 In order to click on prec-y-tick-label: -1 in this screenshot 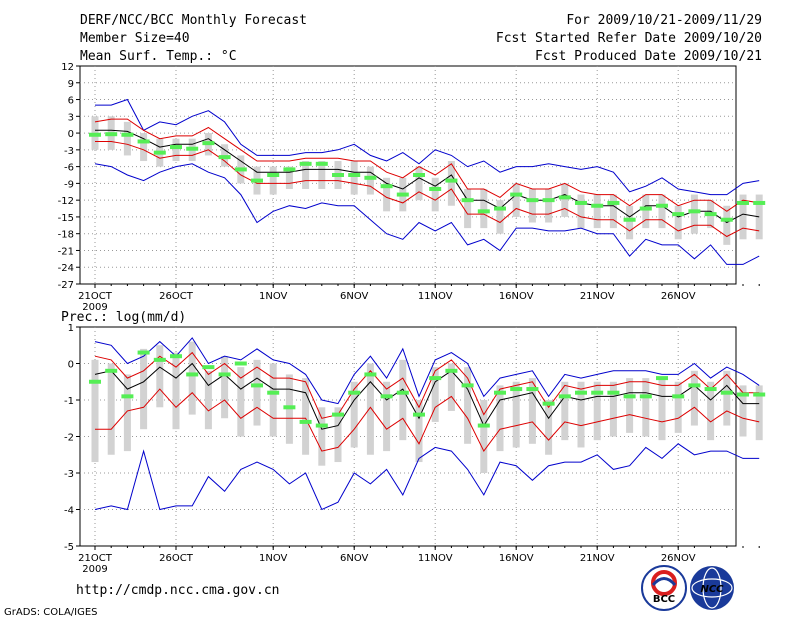, I will do `click(69, 401)`.